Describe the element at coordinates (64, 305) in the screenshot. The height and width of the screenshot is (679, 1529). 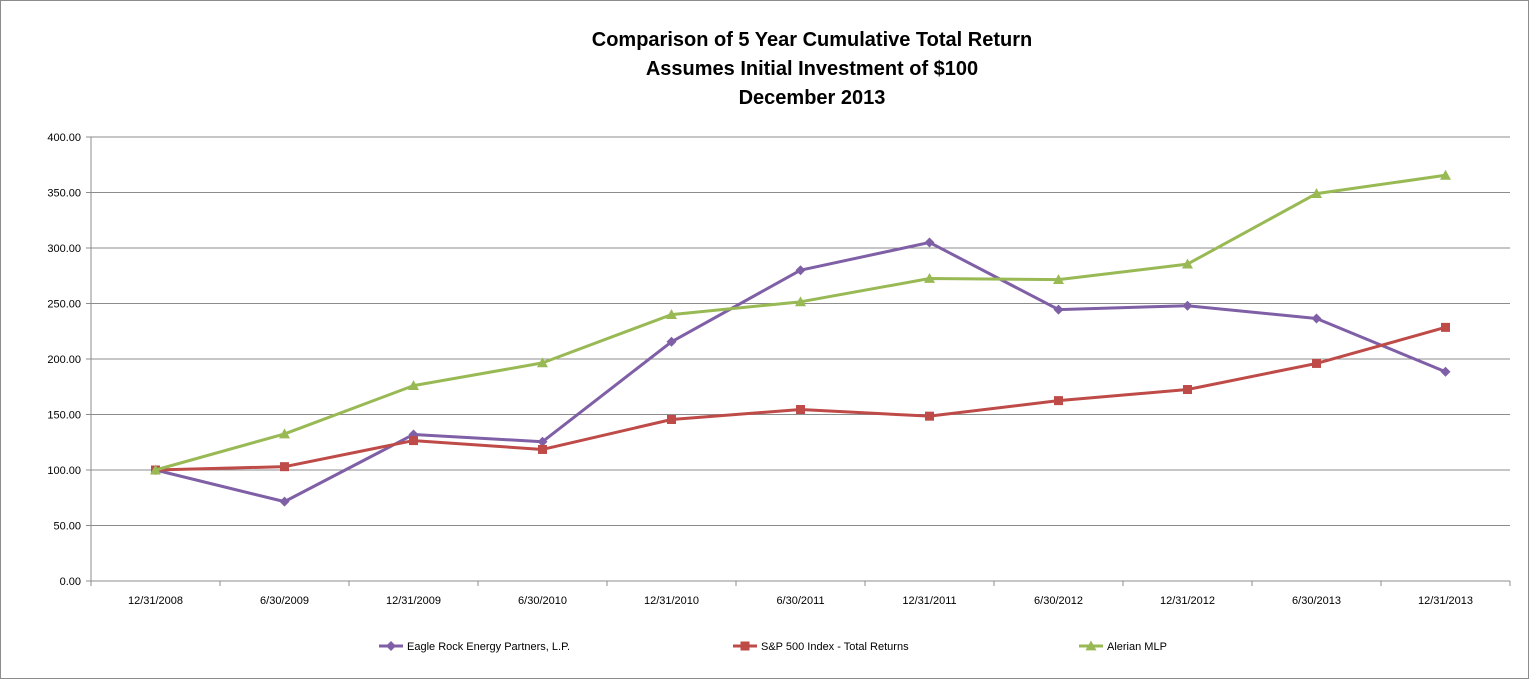
I see `y-tick-label: 250.00` at that location.